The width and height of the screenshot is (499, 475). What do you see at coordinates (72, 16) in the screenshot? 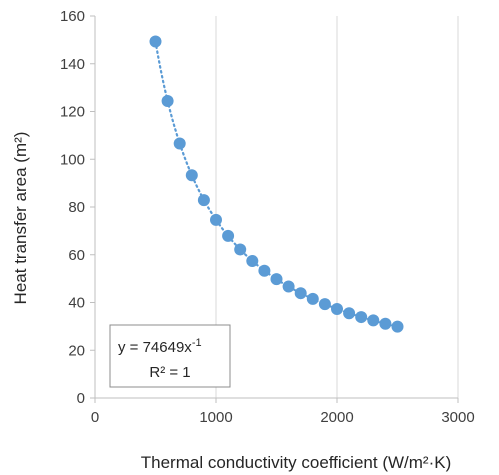
I see `y-tick-label: 160` at bounding box center [72, 16].